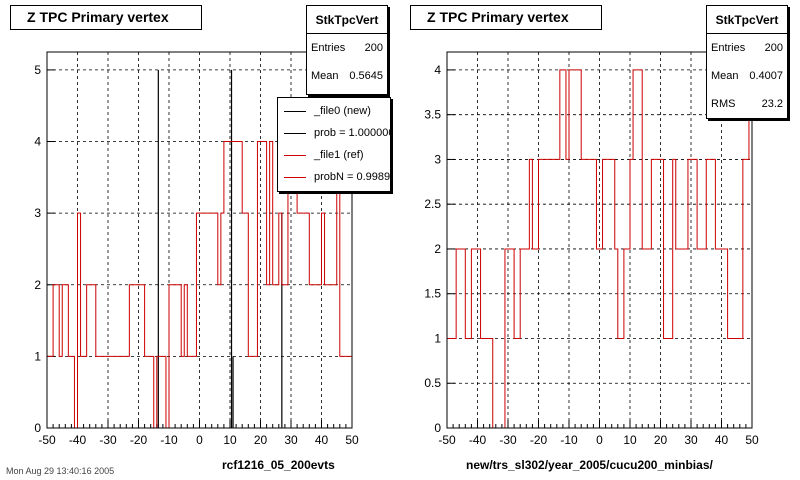 The width and height of the screenshot is (800, 480). I want to click on right-x-tick-label: 10, so click(630, 440).